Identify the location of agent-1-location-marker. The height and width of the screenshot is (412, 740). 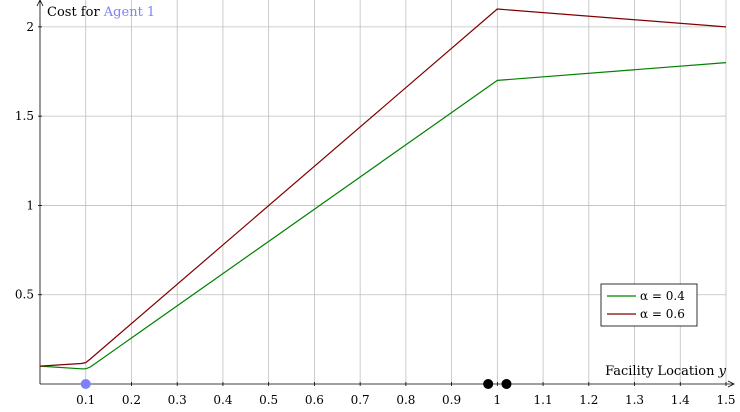
(85, 384).